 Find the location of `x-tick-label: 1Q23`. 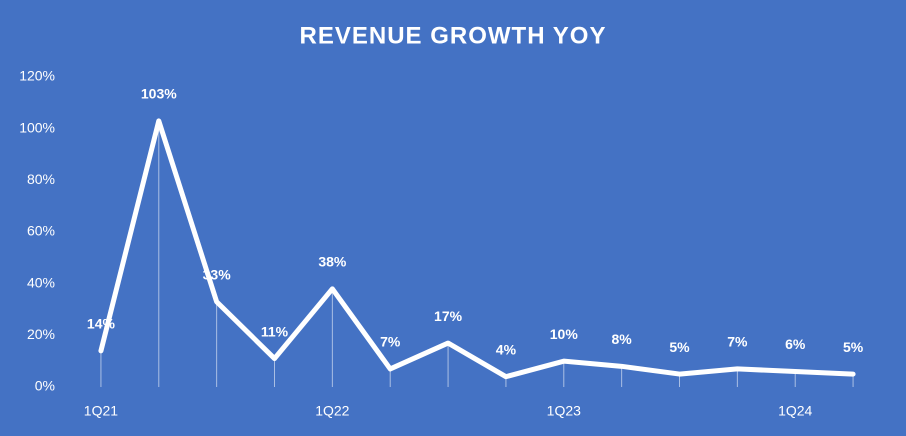

x-tick-label: 1Q23 is located at coordinates (564, 411).